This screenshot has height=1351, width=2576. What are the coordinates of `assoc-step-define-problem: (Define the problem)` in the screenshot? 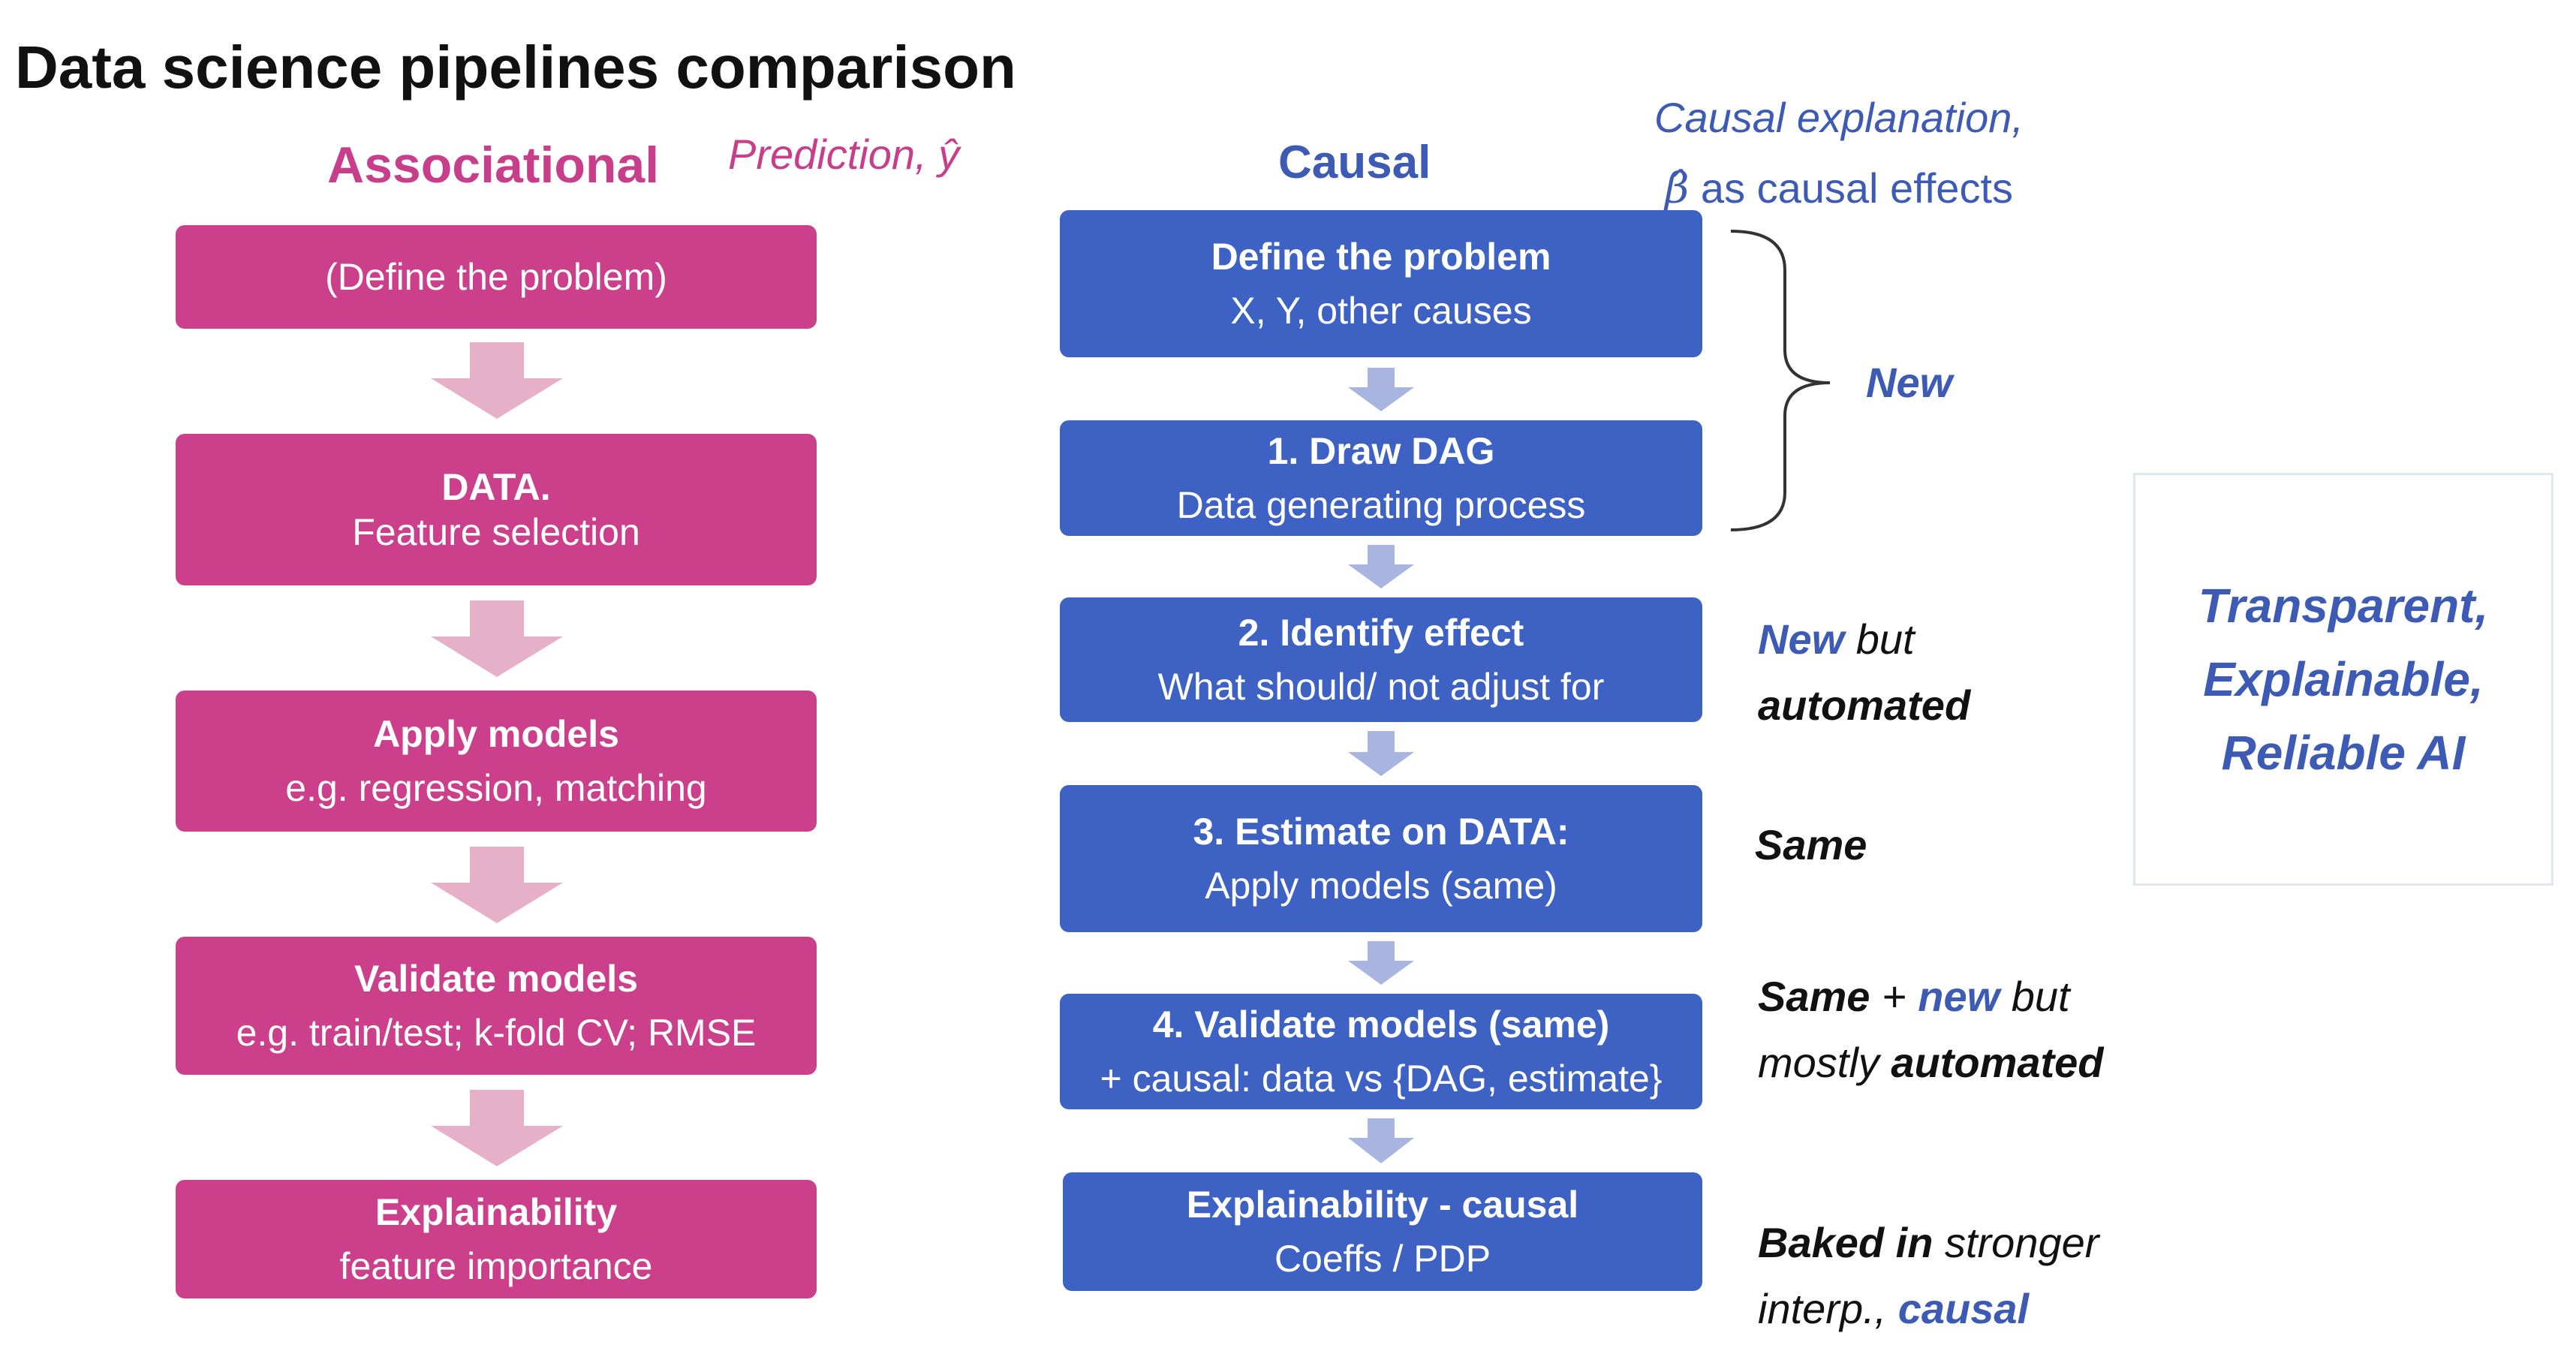 It's located at (497, 277).